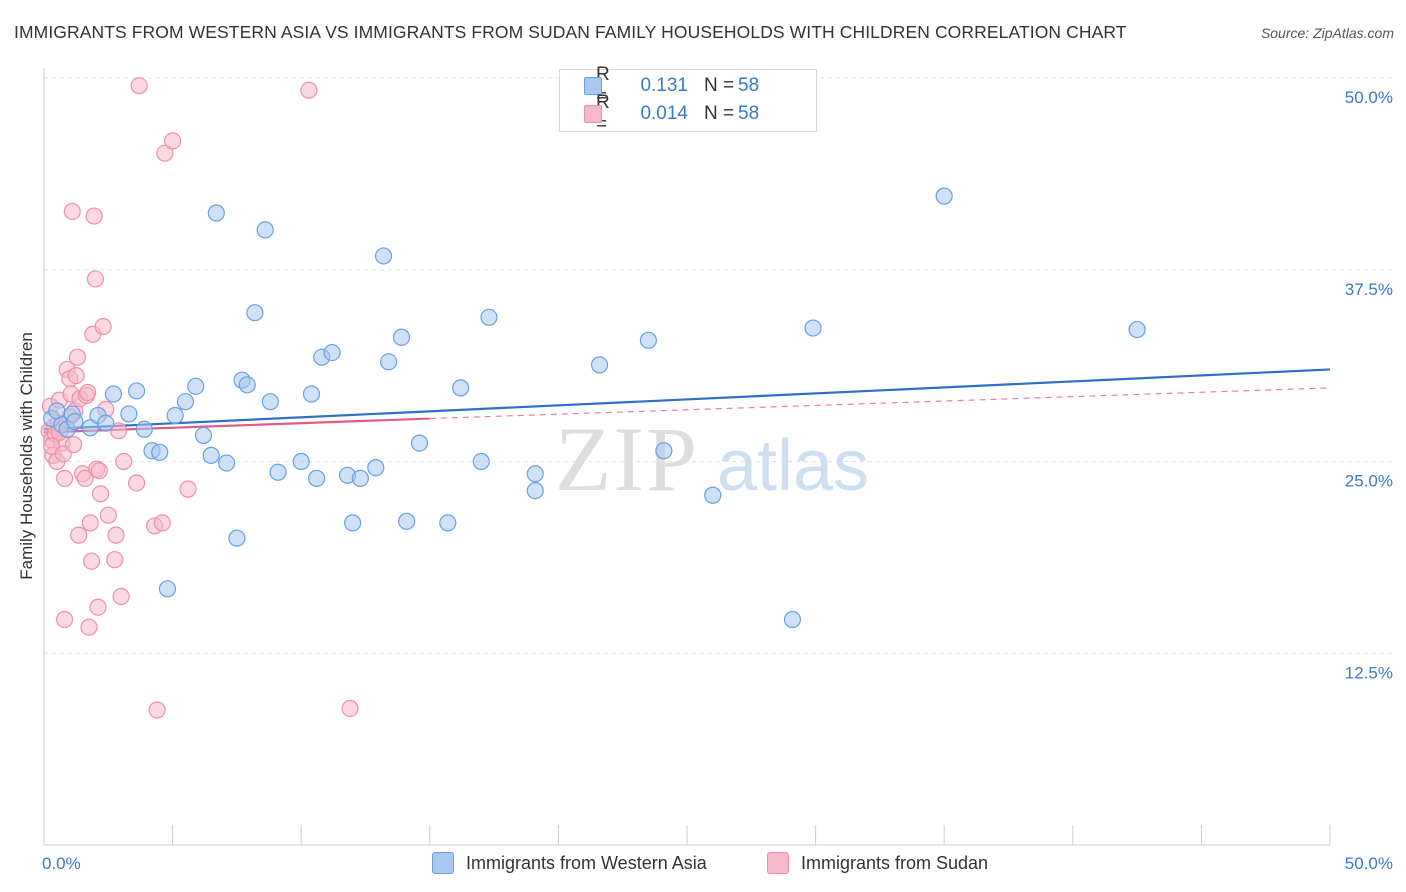 Image resolution: width=1406 pixels, height=892 pixels. I want to click on legend-label: Immigrants from Western Asia, so click(586, 862).